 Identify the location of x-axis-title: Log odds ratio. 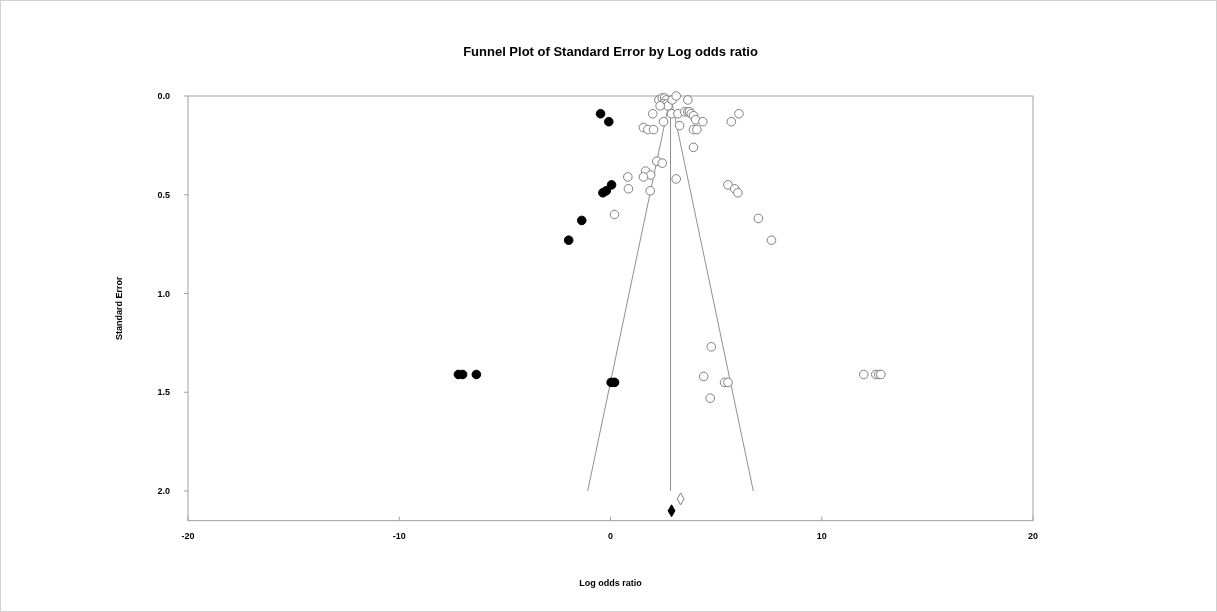
(611, 583).